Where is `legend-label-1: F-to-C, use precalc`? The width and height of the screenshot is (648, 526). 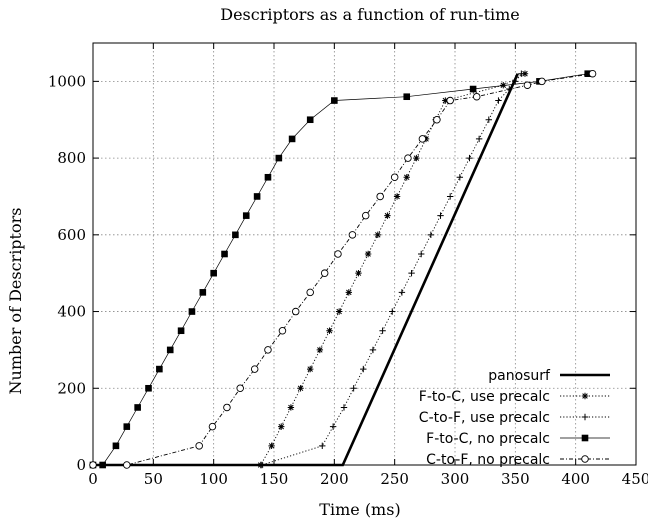 legend-label-1: F-to-C, use precalc is located at coordinates (484, 397).